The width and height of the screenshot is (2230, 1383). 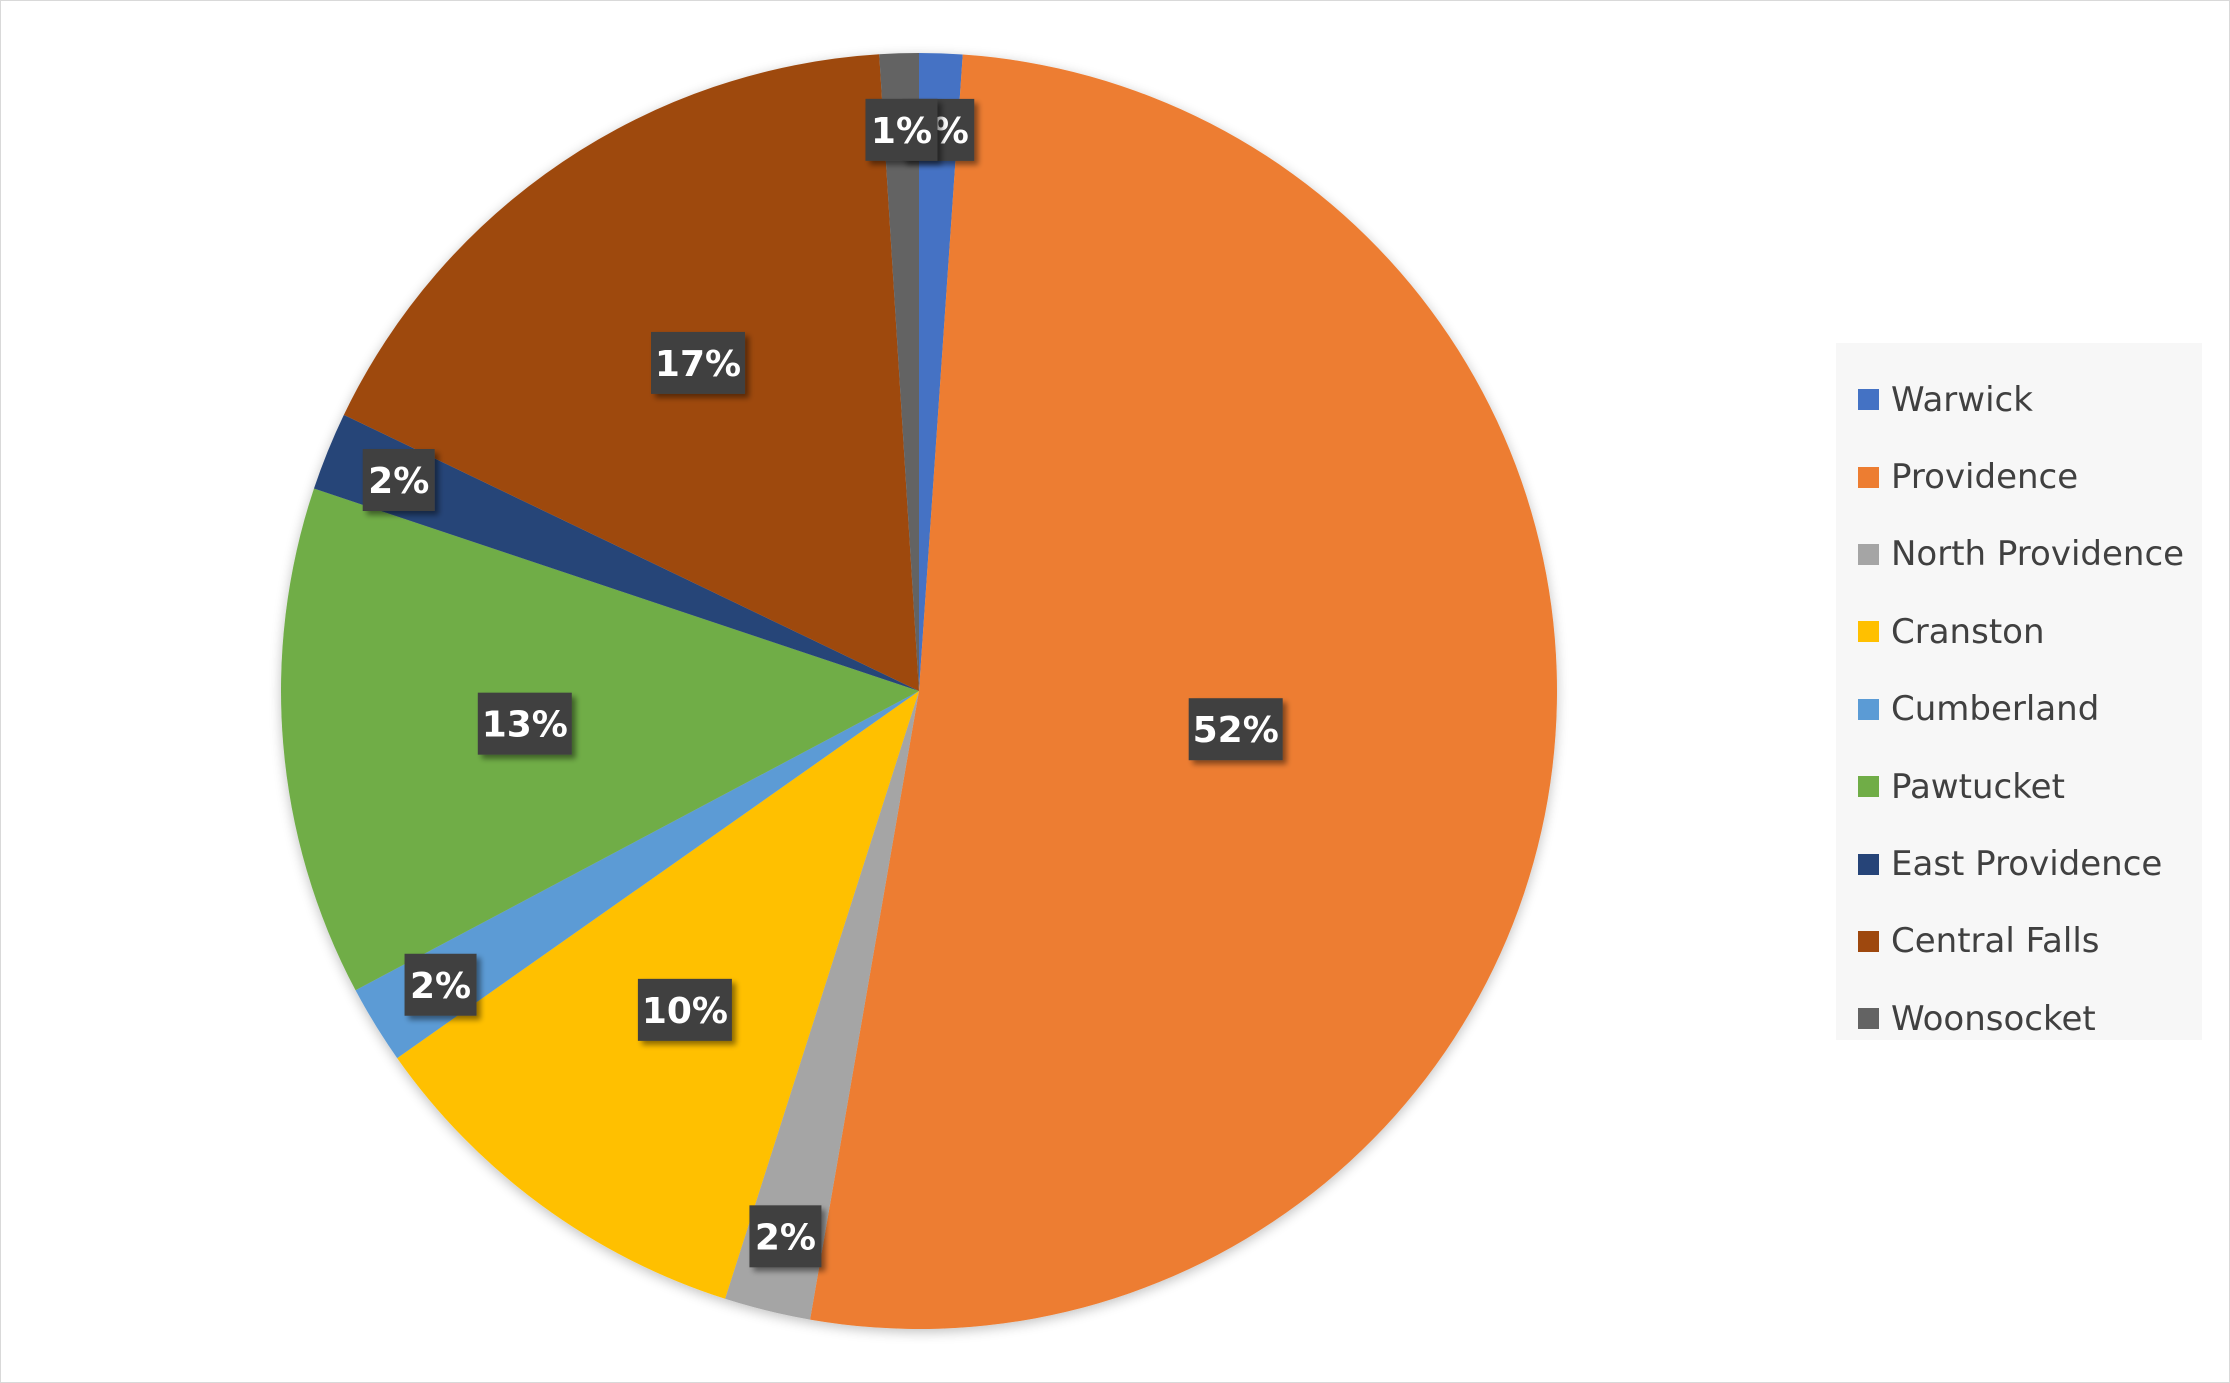 What do you see at coordinates (1995, 941) in the screenshot?
I see `legend-label: Central Falls` at bounding box center [1995, 941].